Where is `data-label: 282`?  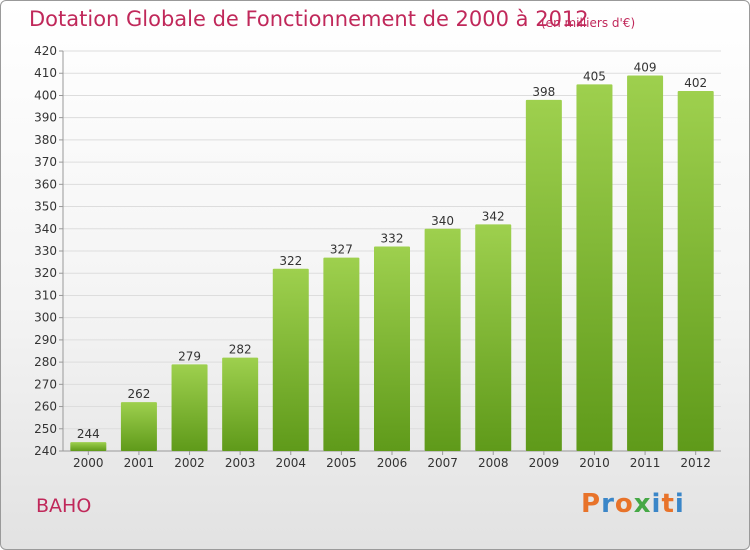 data-label: 282 is located at coordinates (240, 350).